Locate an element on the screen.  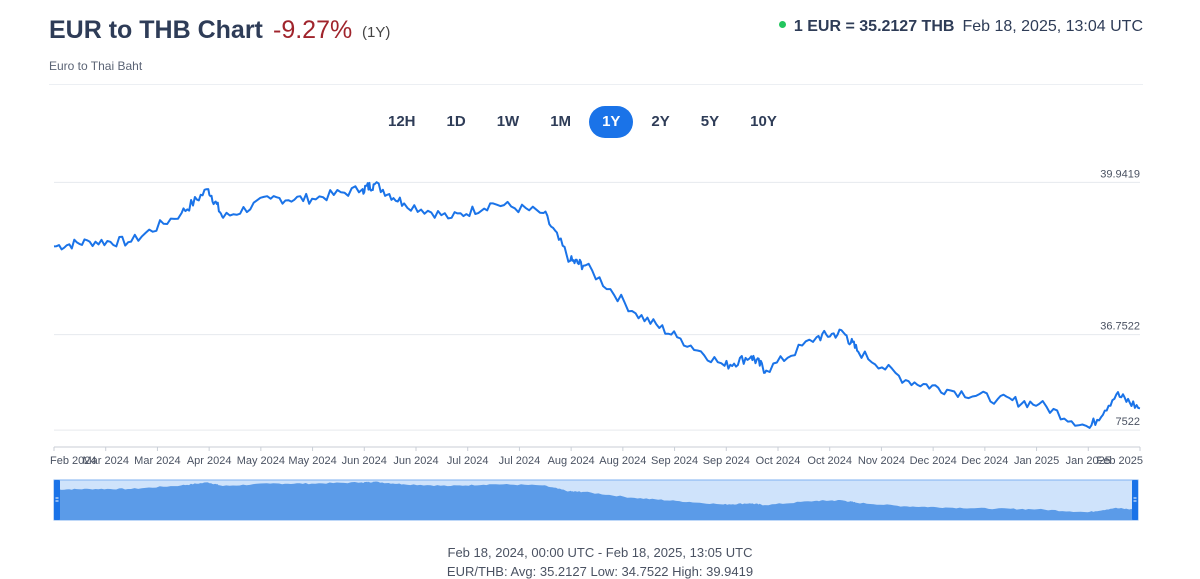
rate-timestamp: Feb 18, 2025, 13:04 UTC is located at coordinates (1052, 26).